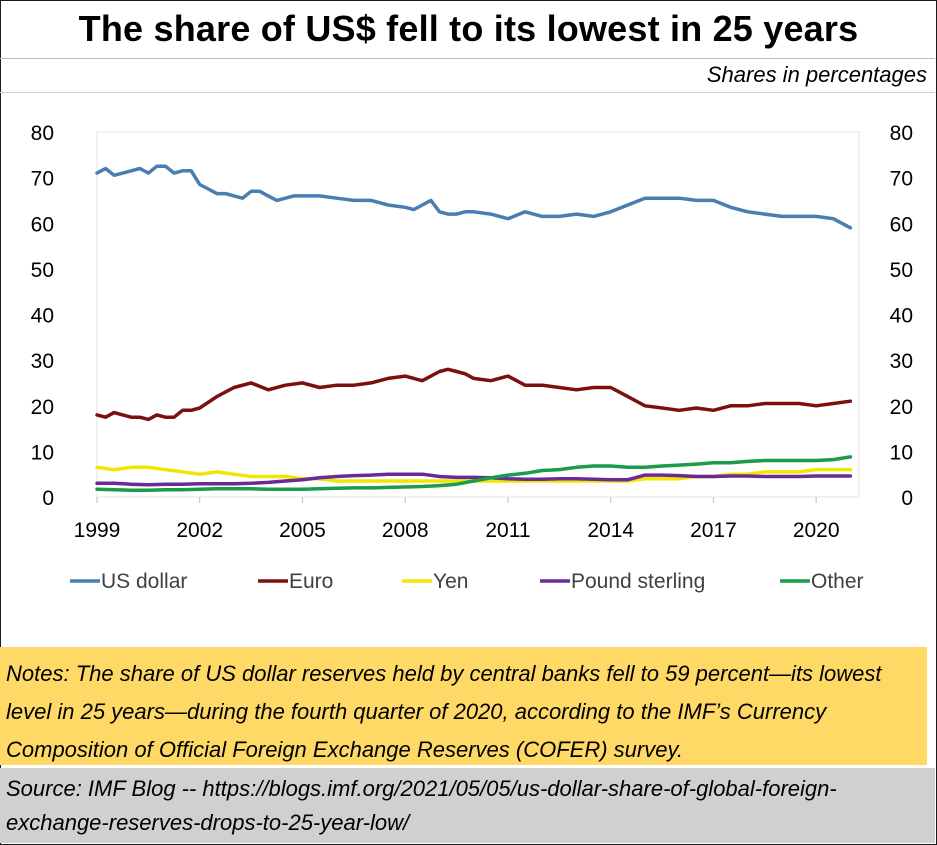 Image resolution: width=937 pixels, height=845 pixels. I want to click on y-tick-label-right: 60, so click(901, 224).